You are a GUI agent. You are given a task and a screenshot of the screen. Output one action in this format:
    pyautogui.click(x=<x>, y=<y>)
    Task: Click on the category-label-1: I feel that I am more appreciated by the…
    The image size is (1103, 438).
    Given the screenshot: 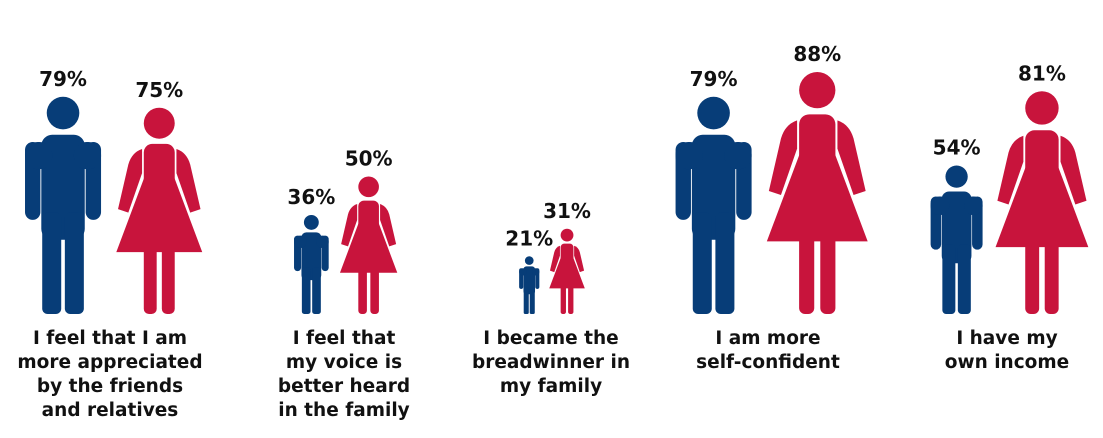 What is the action you would take?
    pyautogui.click(x=110, y=374)
    